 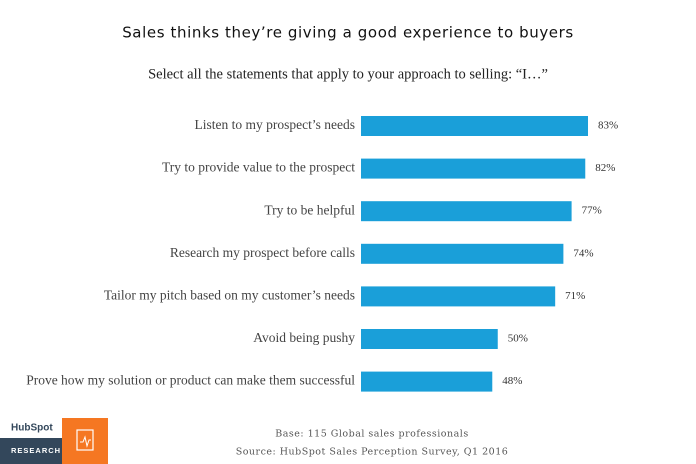 I want to click on value-label: 50%, so click(x=518, y=339).